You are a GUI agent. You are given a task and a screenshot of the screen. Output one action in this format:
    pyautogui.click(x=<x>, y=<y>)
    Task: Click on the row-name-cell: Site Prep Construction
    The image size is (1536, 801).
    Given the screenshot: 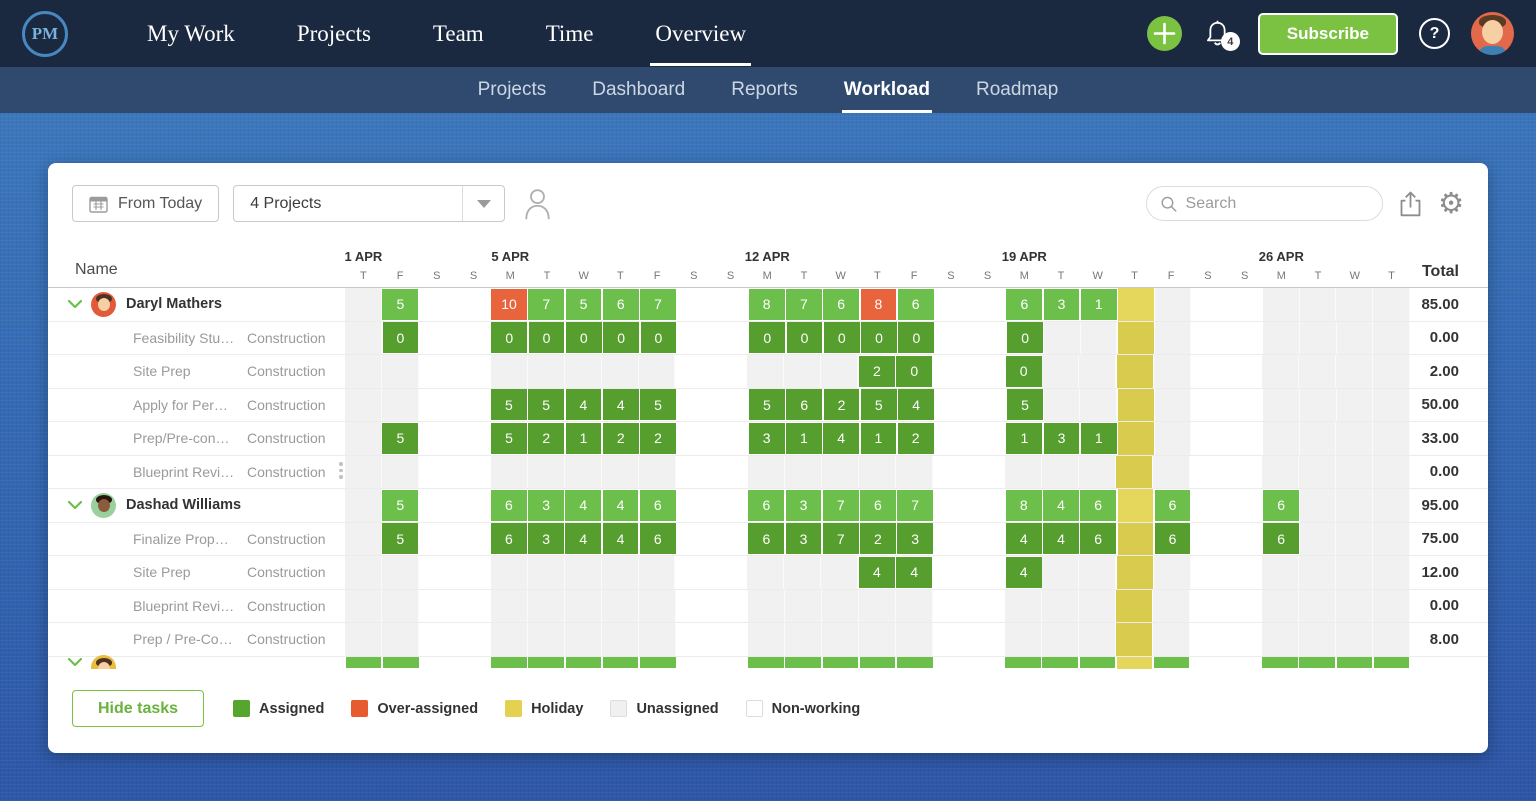 What is the action you would take?
    pyautogui.click(x=196, y=572)
    